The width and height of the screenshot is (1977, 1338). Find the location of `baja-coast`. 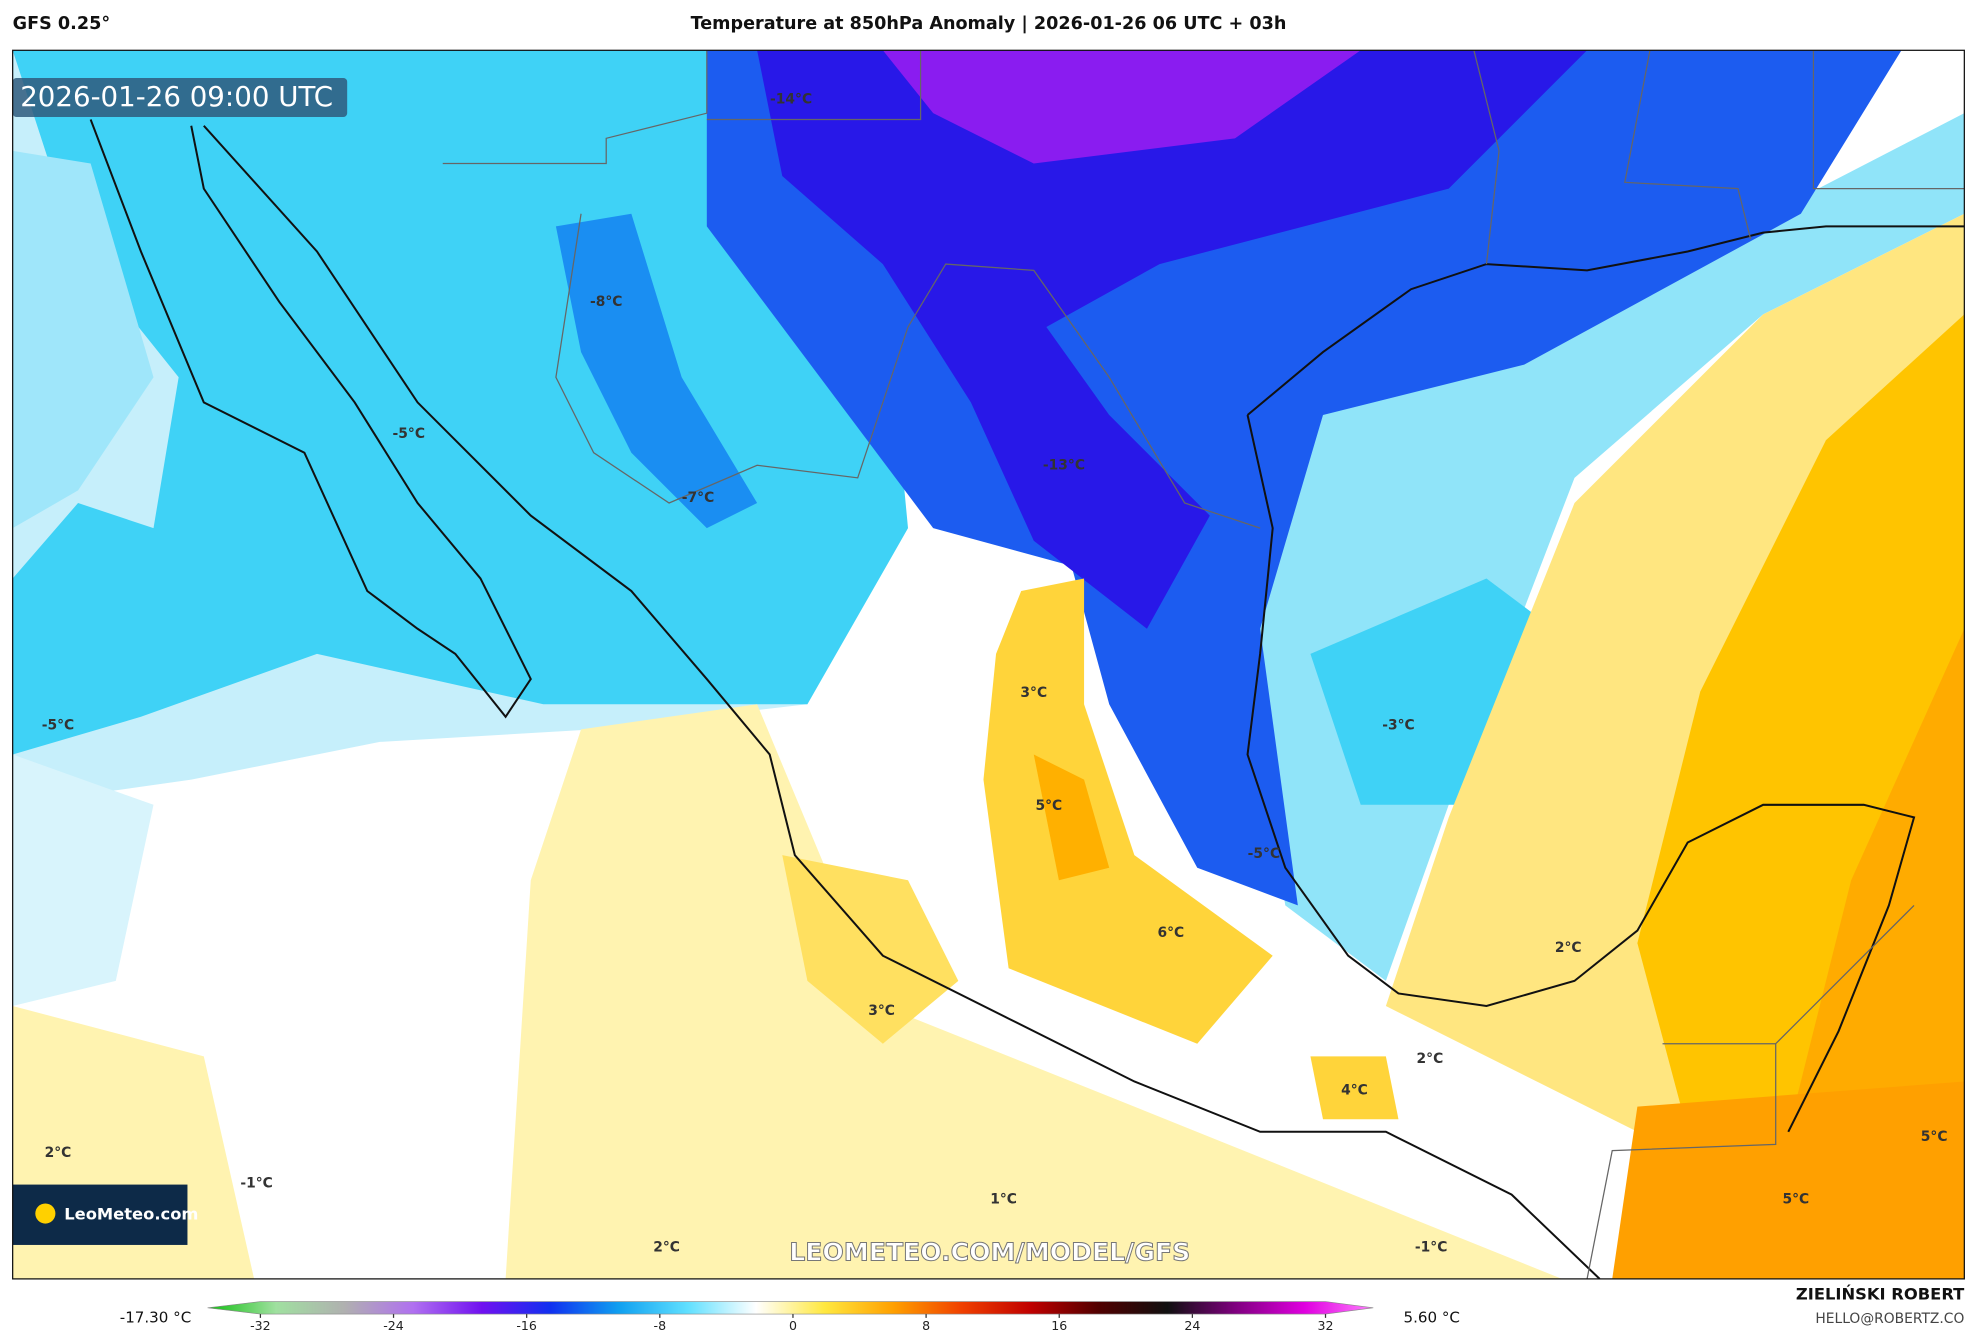

baja-coast is located at coordinates (310, 419).